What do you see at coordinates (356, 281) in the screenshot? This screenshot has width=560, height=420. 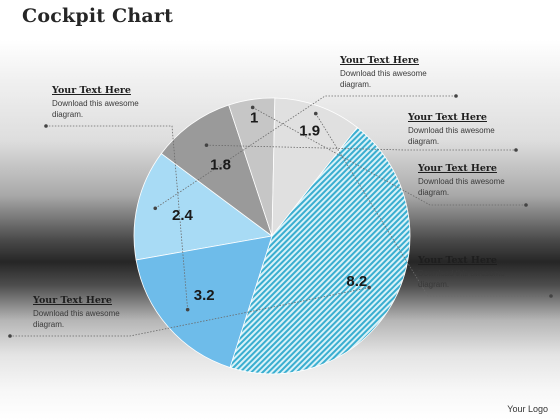 I see `slice-value-label: 8.2` at bounding box center [356, 281].